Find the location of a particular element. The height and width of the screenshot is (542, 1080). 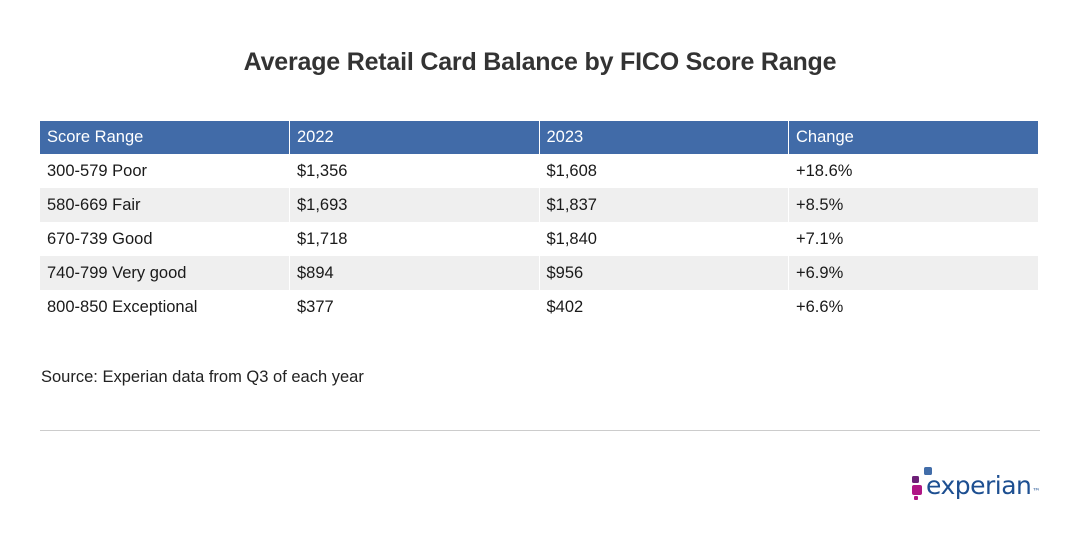

experian-logo: experian™ is located at coordinates (976, 485).